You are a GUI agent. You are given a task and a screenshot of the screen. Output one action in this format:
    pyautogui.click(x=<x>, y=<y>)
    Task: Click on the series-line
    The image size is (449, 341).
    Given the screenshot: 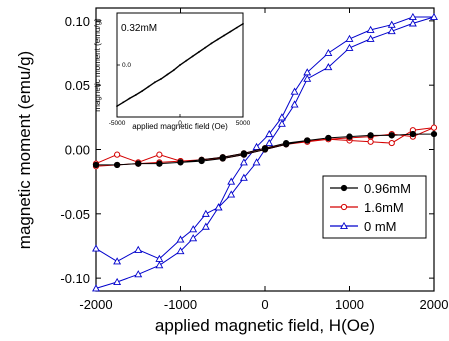 What is the action you would take?
    pyautogui.click(x=265, y=149)
    